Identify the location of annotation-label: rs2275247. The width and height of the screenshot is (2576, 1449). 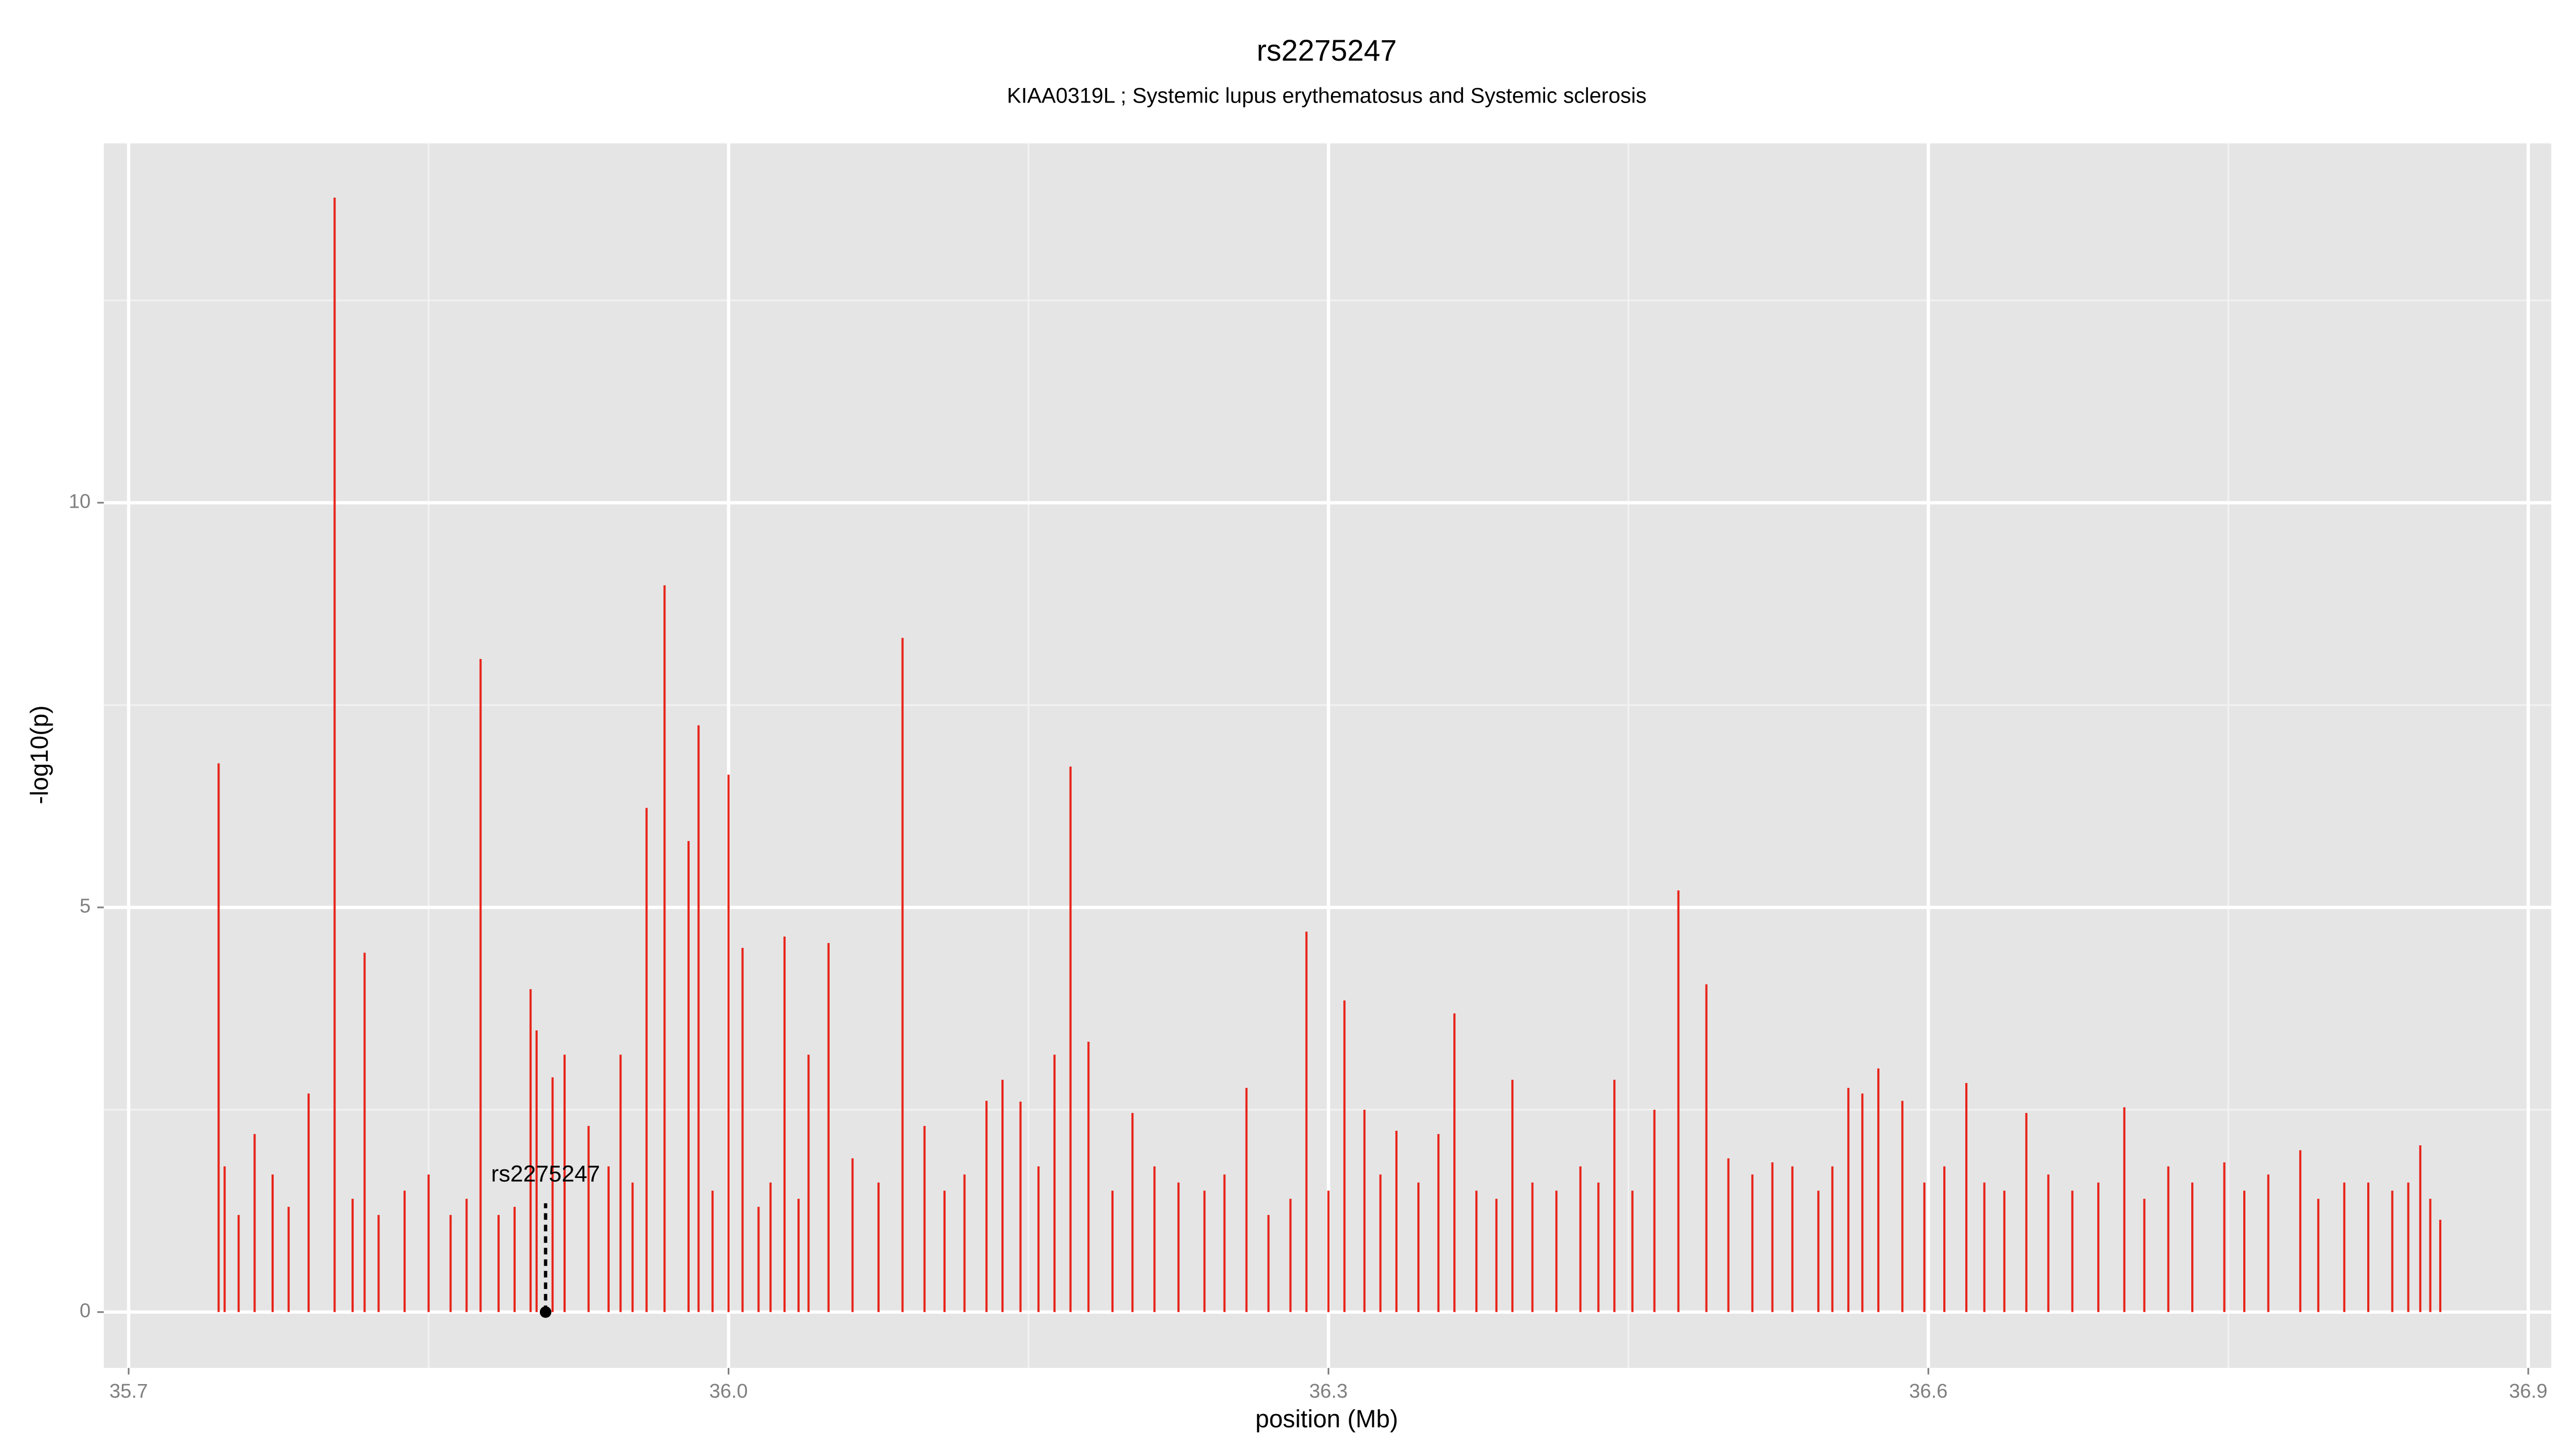
(545, 1174).